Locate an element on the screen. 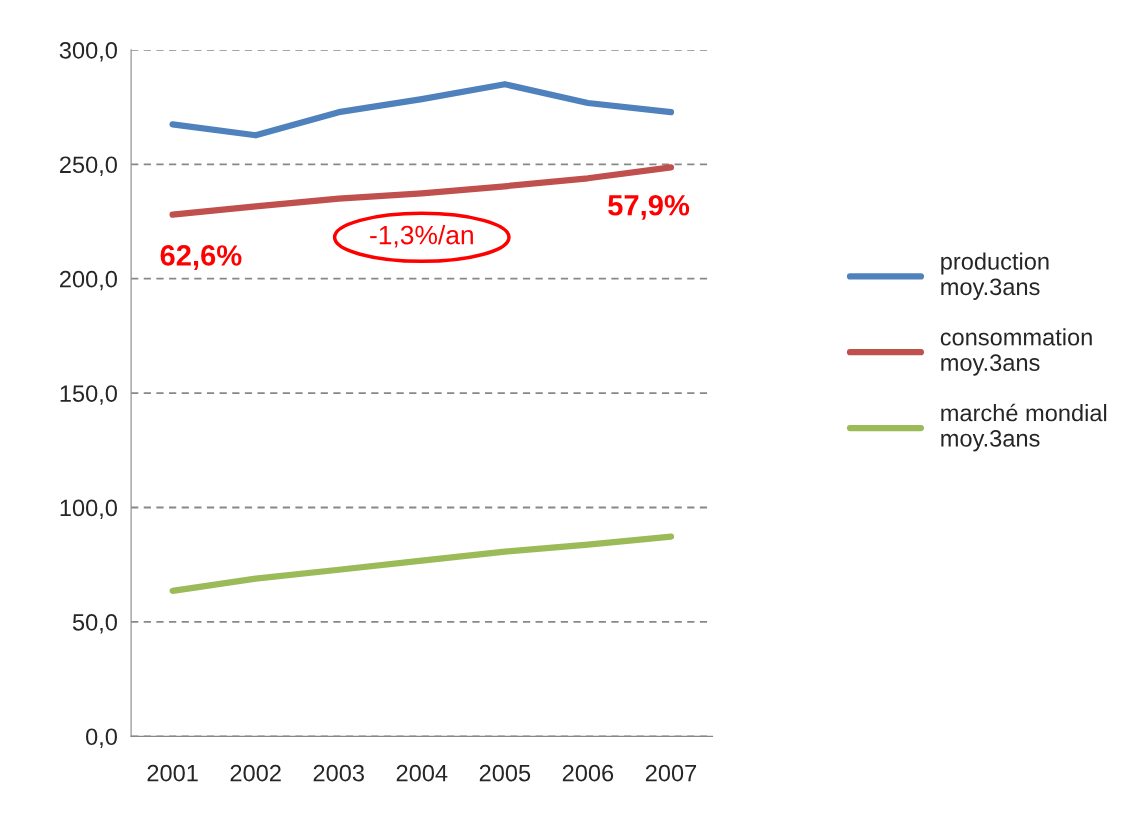 This screenshot has width=1140, height=832. y-tick-label: 200,0 is located at coordinates (88, 280).